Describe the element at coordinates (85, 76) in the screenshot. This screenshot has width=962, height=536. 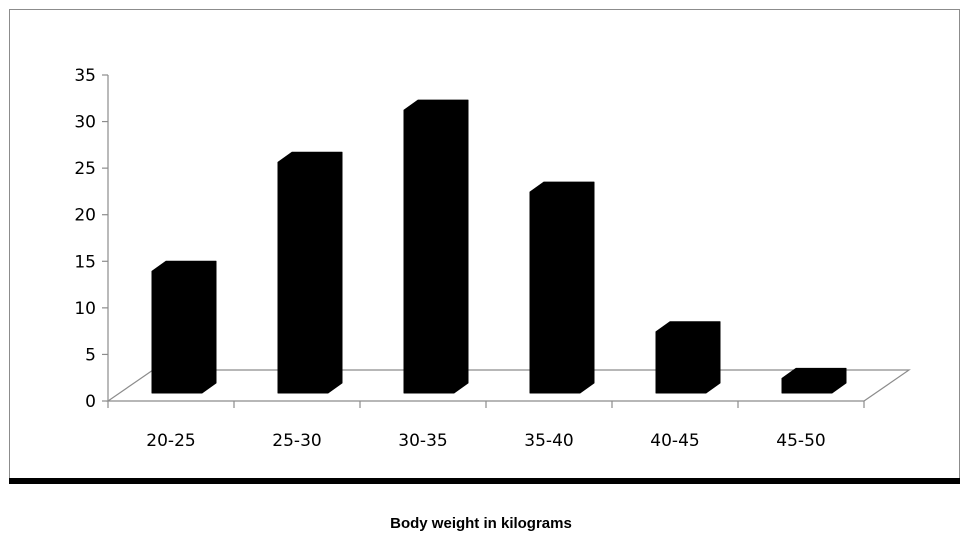
I see `y-tick-label: 35` at that location.